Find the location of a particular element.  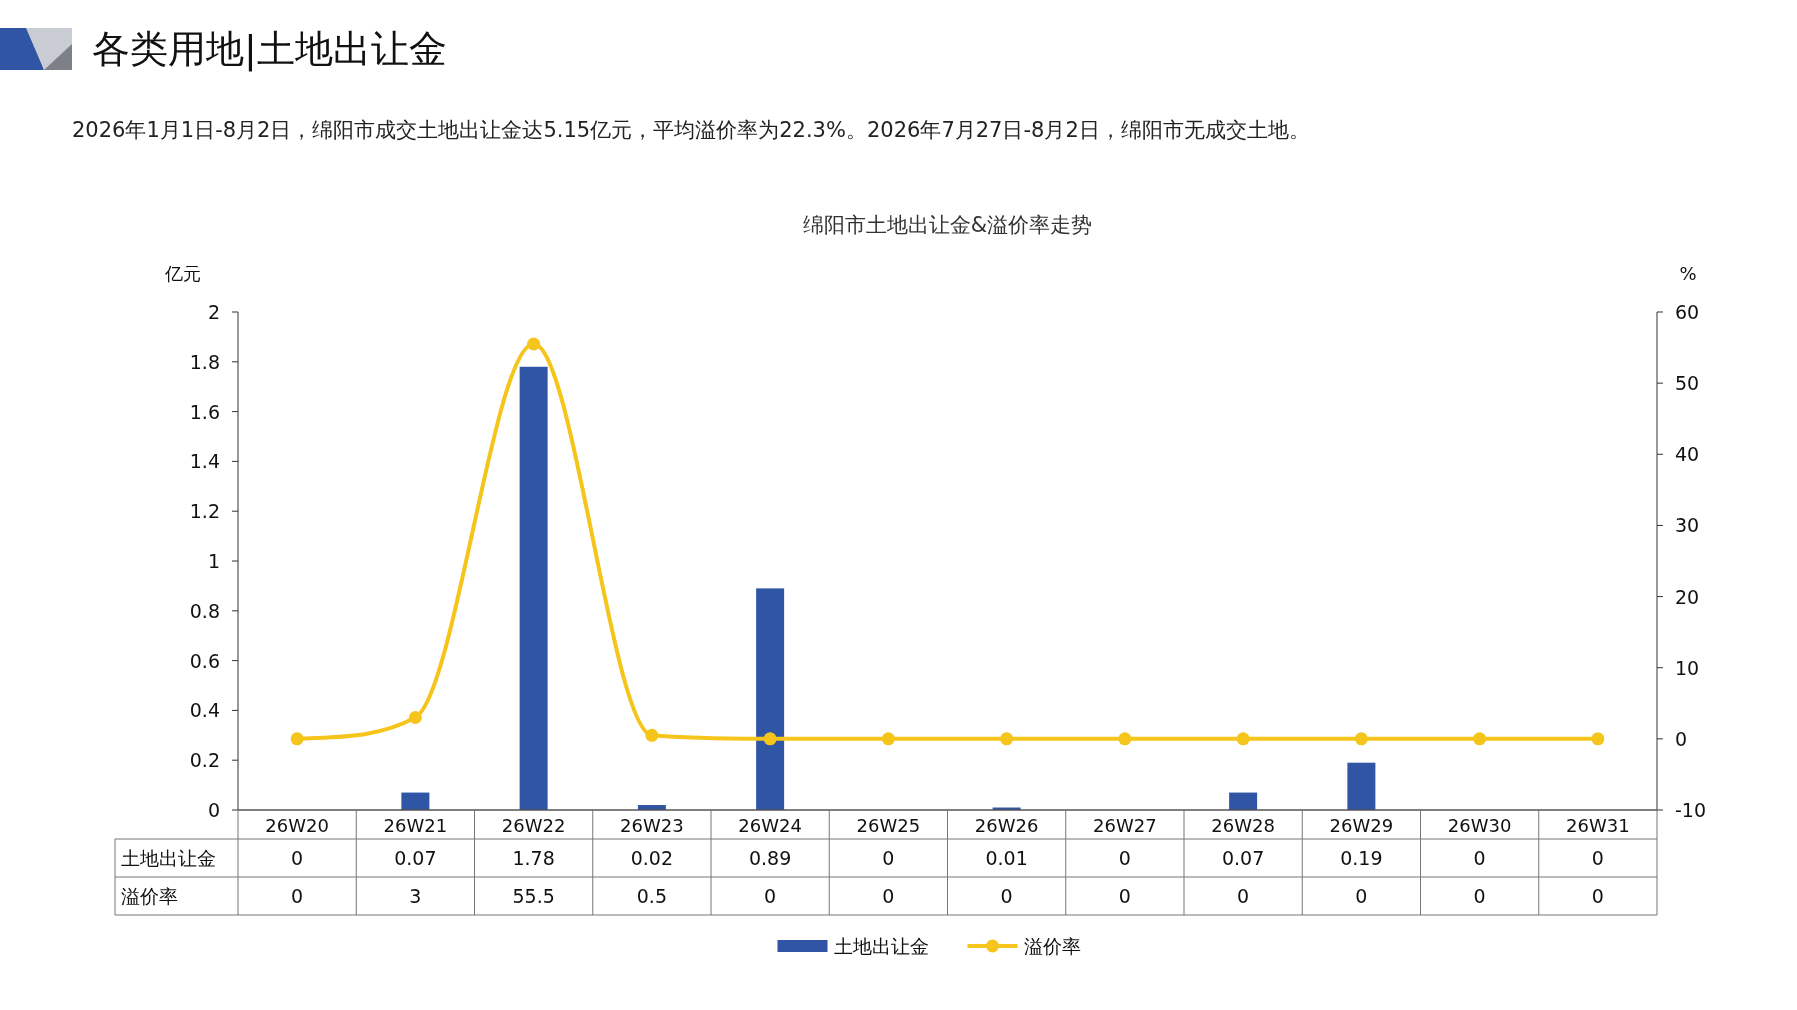

y-tick-label: 1 is located at coordinates (213, 561).